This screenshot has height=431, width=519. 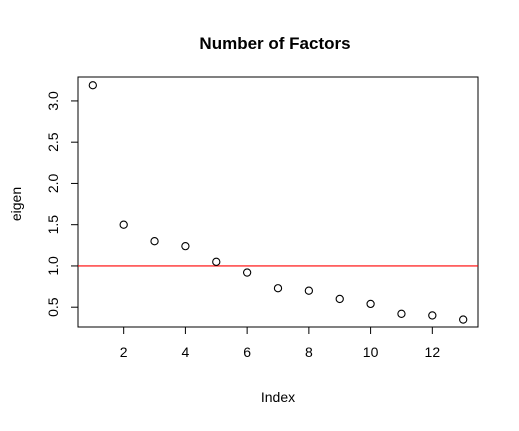 What do you see at coordinates (278, 397) in the screenshot?
I see `x-axis-label: Index` at bounding box center [278, 397].